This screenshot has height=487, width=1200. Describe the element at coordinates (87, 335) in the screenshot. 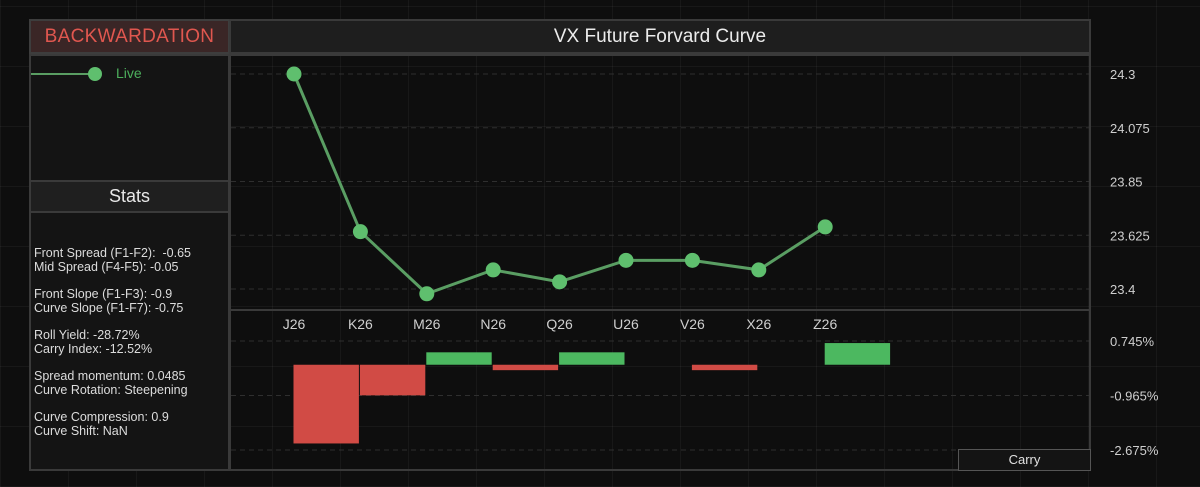

I see `stat-roll-yield: Roll Yield: -28.72%` at that location.